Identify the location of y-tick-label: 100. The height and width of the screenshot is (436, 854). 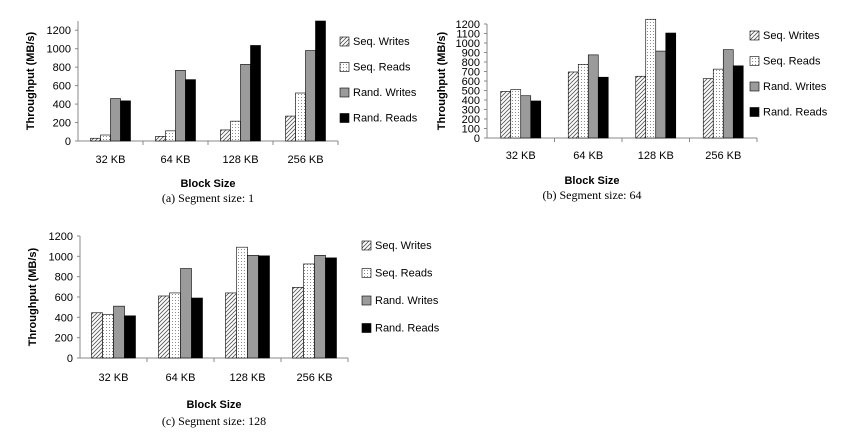
(471, 130).